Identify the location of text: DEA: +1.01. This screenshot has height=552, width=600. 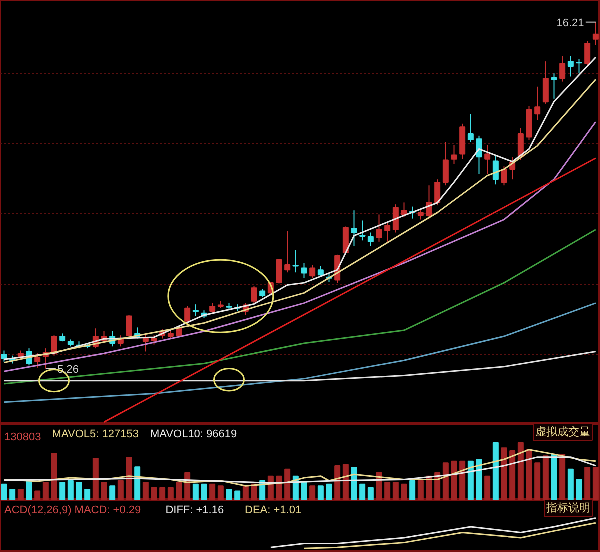
(273, 510).